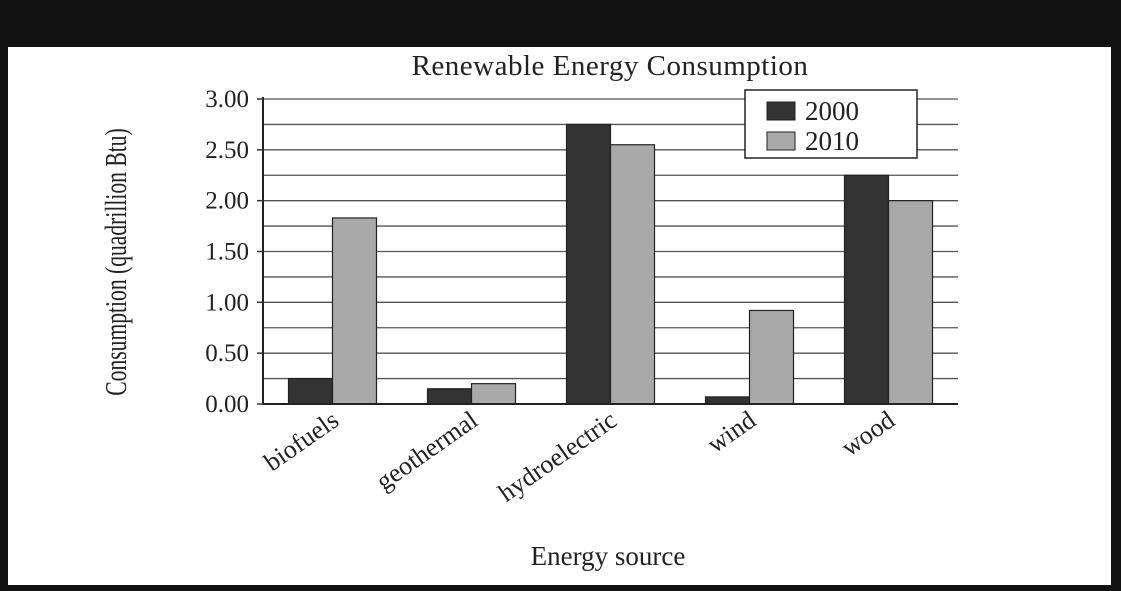  Describe the element at coordinates (227, 353) in the screenshot. I see `y-tick-label: 0.50` at that location.